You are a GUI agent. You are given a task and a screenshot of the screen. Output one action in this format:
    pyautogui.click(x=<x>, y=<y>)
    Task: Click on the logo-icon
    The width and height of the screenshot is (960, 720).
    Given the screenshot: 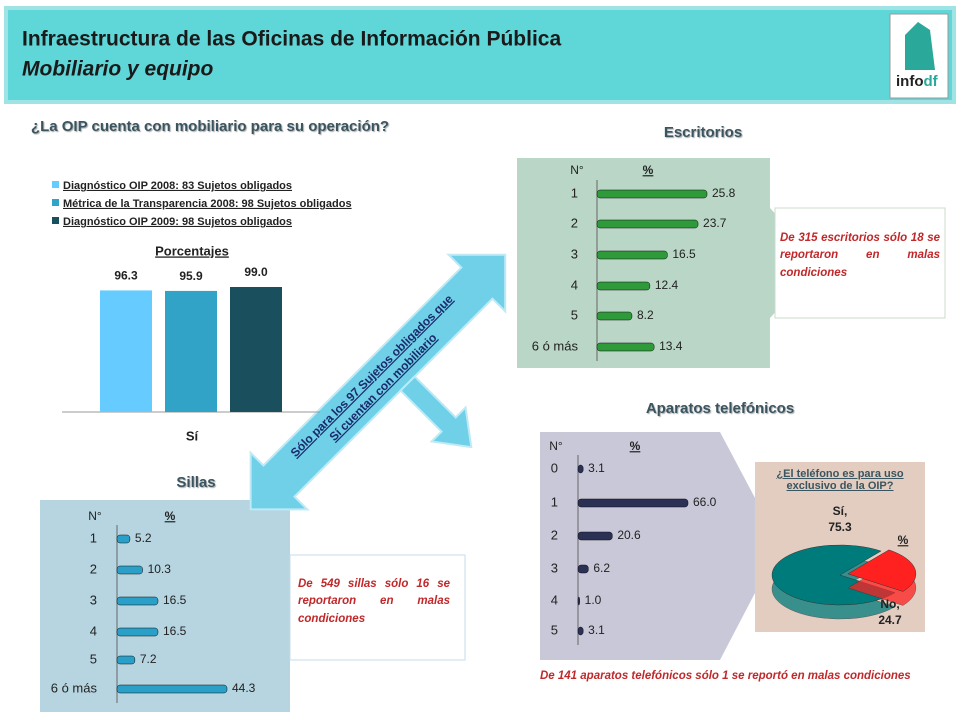 What is the action you would take?
    pyautogui.click(x=920, y=46)
    